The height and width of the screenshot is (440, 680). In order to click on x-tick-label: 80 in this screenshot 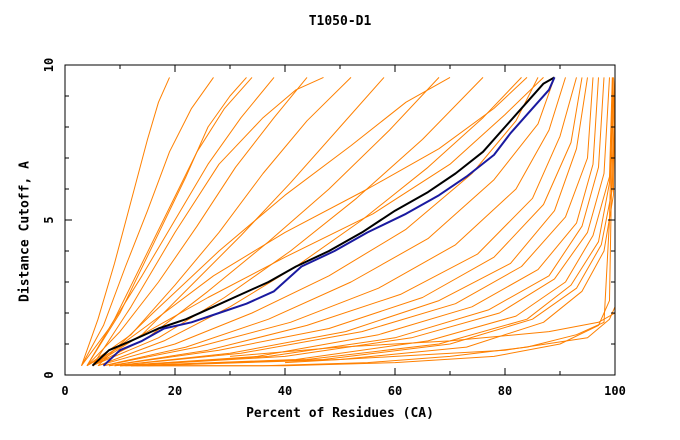, I will do `click(505, 391)`.